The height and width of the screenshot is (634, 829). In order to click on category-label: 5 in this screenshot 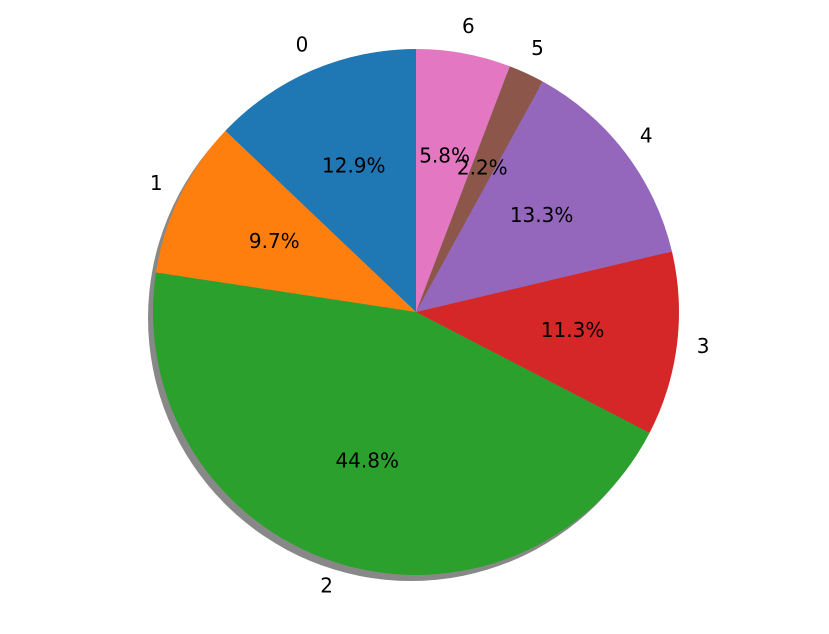, I will do `click(537, 48)`.